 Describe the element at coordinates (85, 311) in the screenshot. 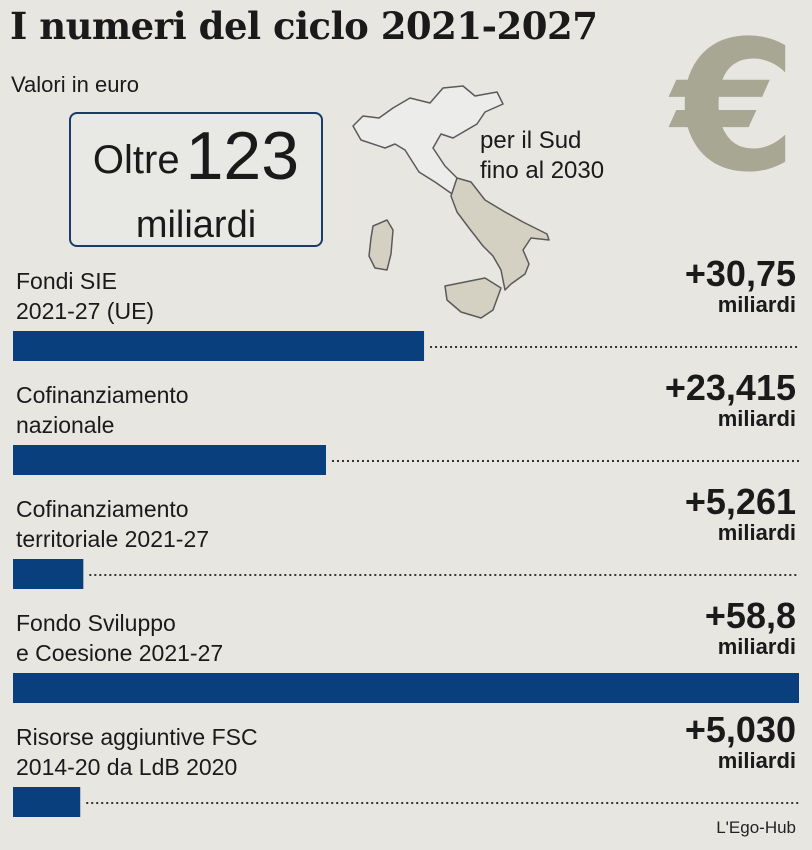

I see `bar-category-label-line: 2021-27 (UE)` at that location.